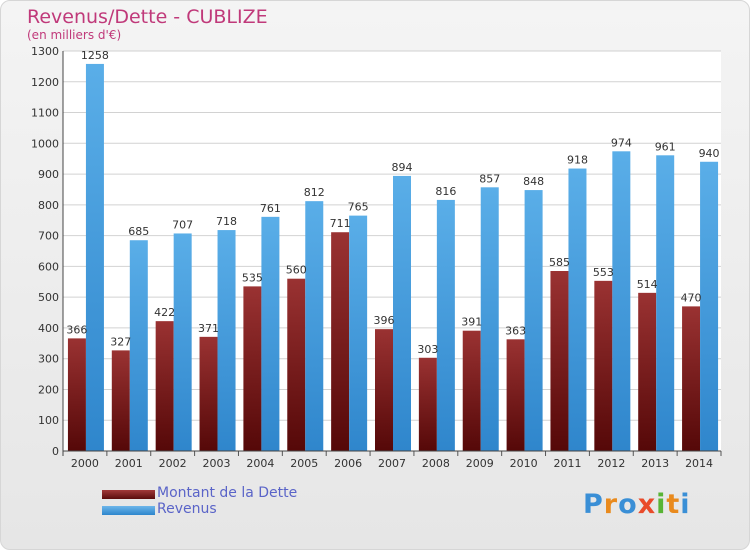 The width and height of the screenshot is (750, 550). Describe the element at coordinates (402, 313) in the screenshot. I see `bar-revenus-2007` at that location.